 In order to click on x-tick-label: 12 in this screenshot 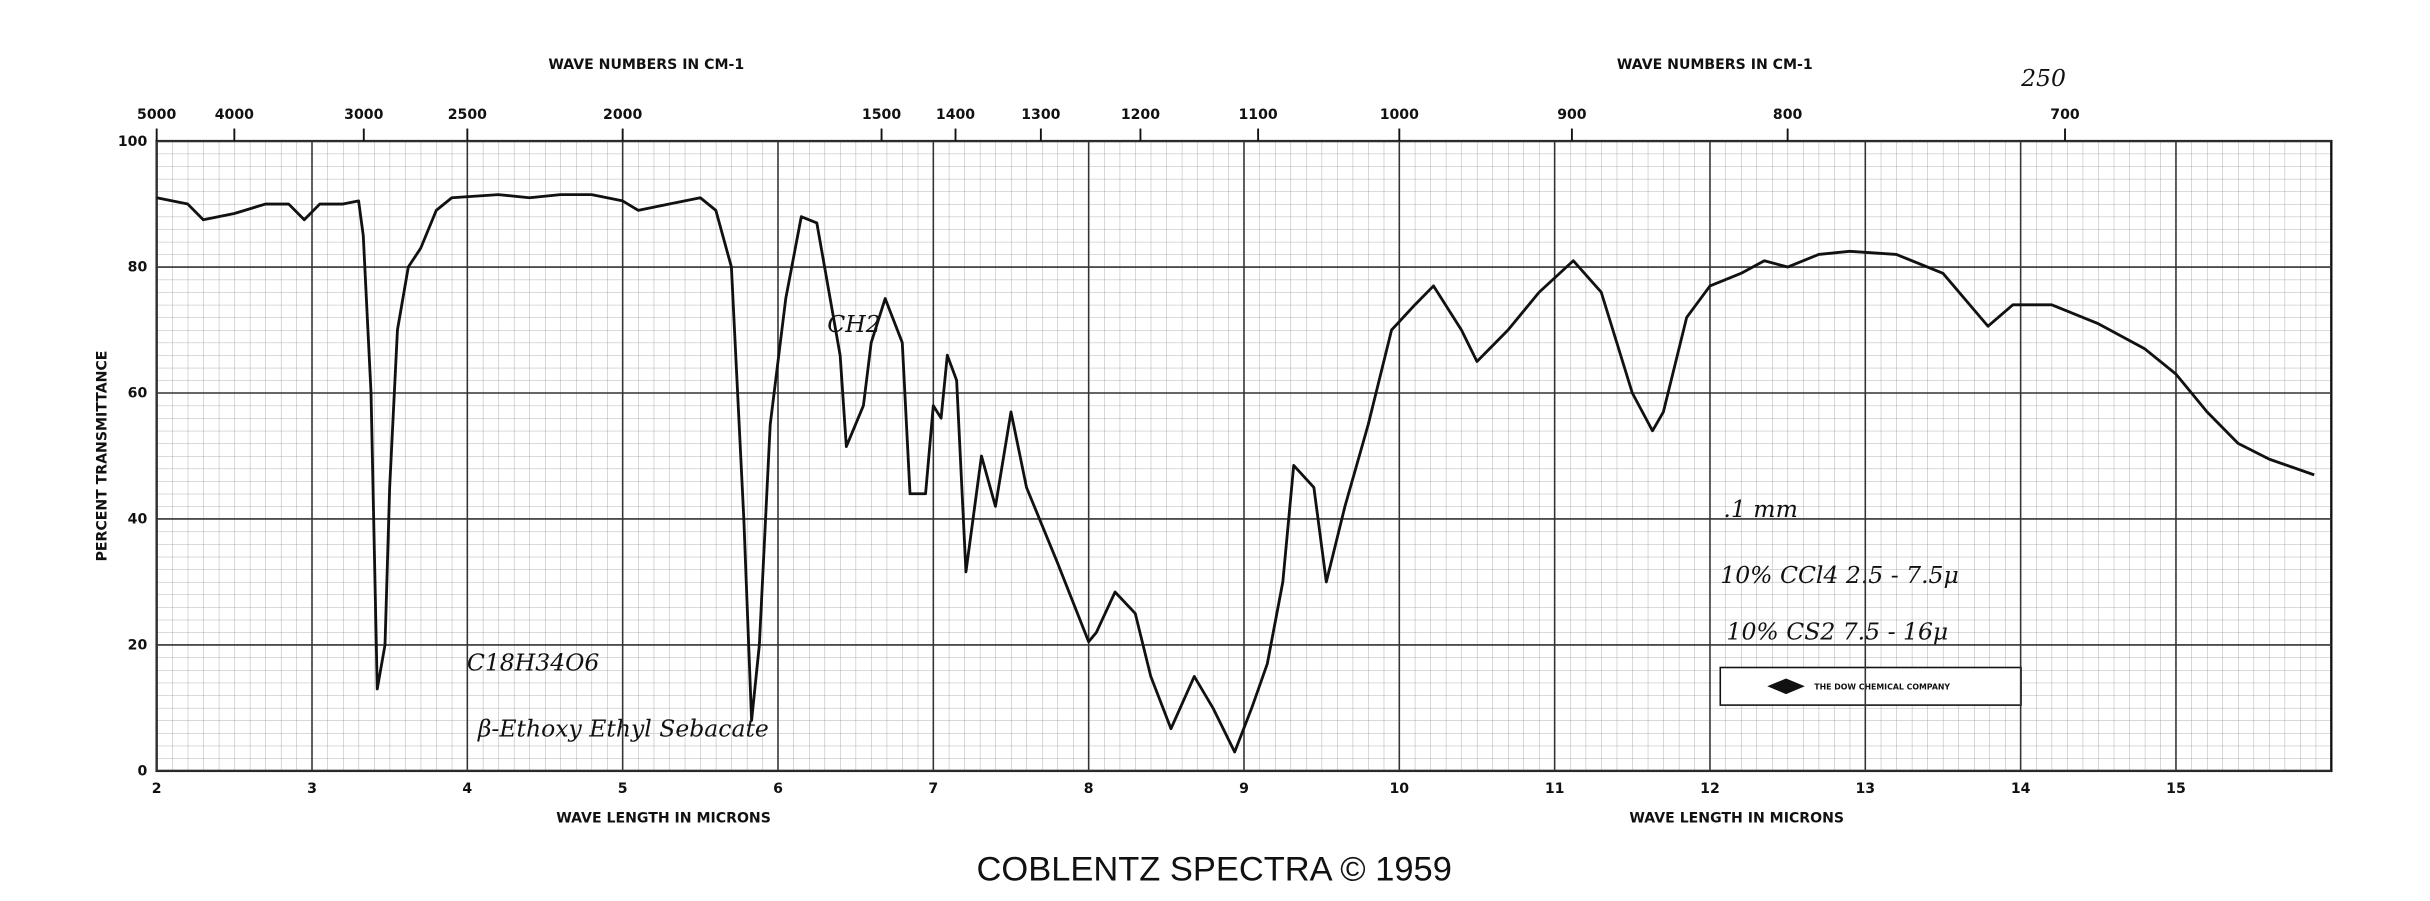, I will do `click(1710, 789)`.